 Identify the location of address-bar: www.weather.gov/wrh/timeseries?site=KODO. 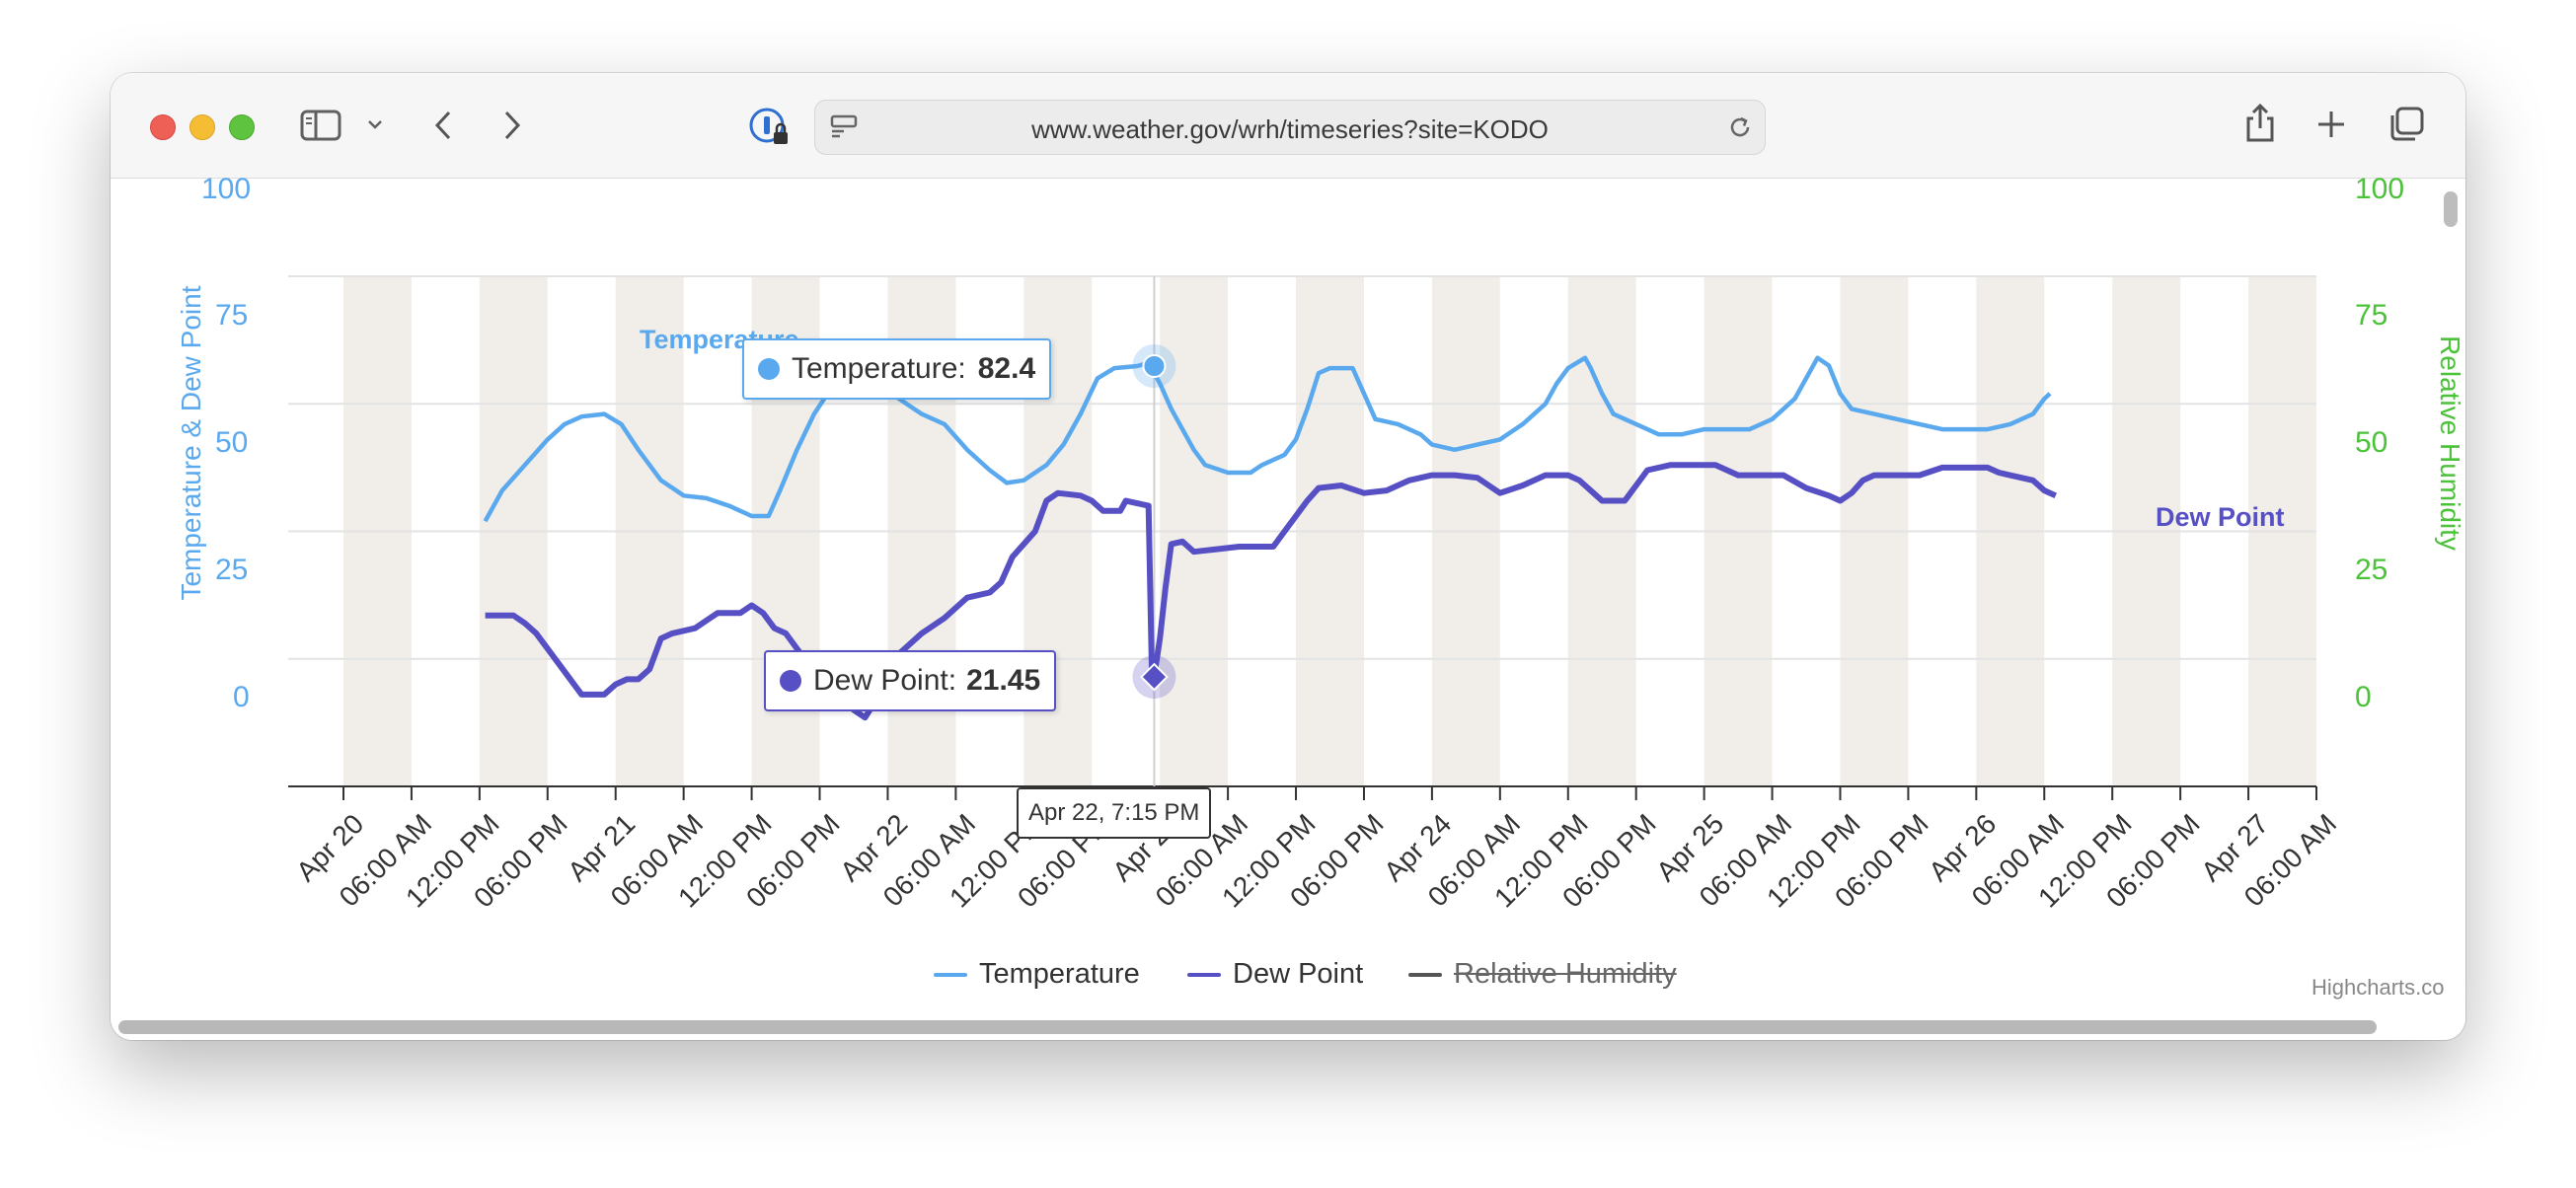
(1290, 127).